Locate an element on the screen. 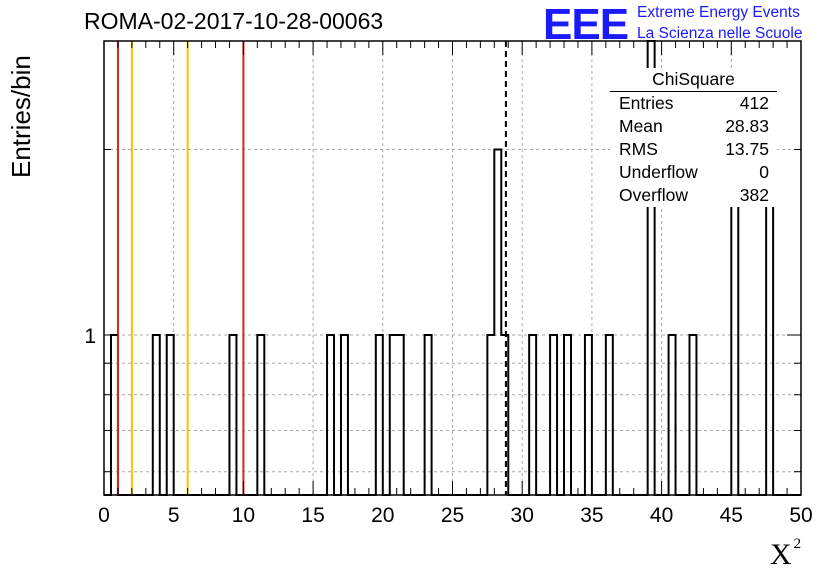  stats-row-overflow: Overflow 382 is located at coordinates (694, 195).